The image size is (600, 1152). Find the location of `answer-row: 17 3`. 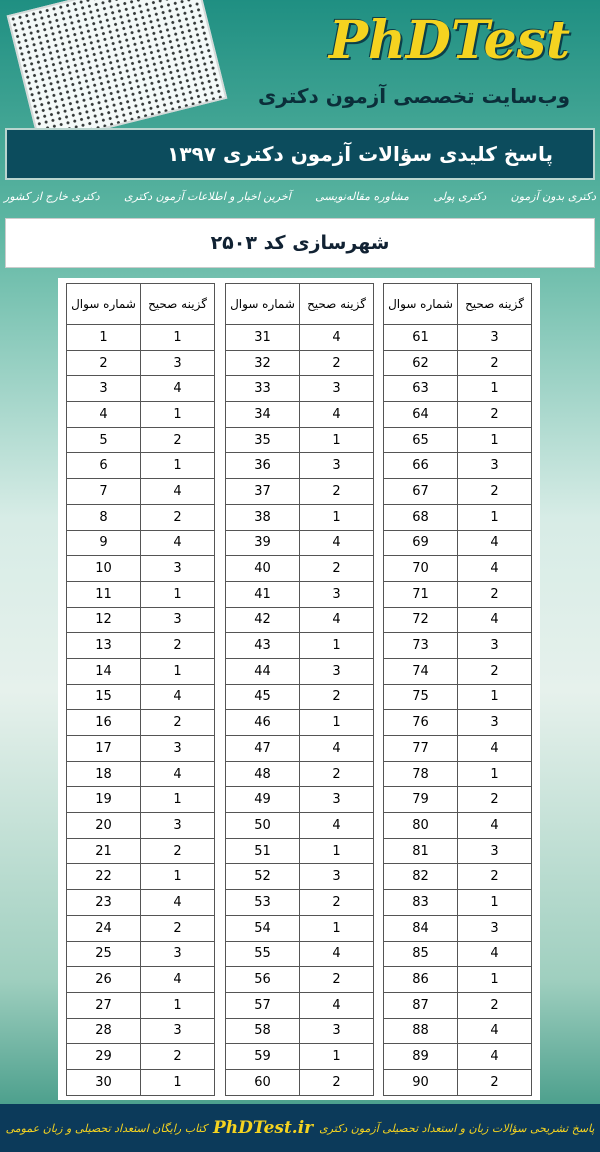

answer-row: 17 3 is located at coordinates (140, 748).